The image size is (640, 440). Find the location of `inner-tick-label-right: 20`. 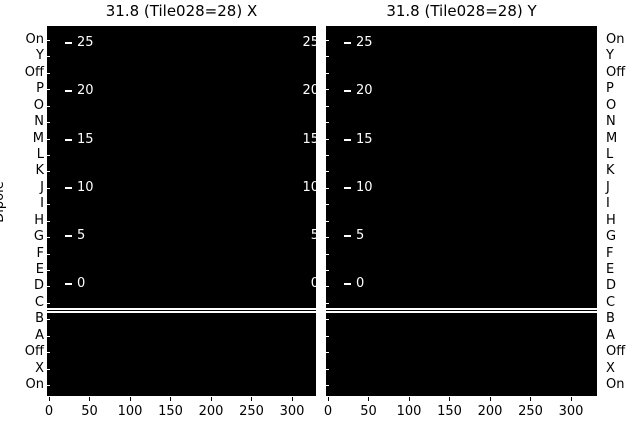

inner-tick-label-right: 20 is located at coordinates (309, 91).